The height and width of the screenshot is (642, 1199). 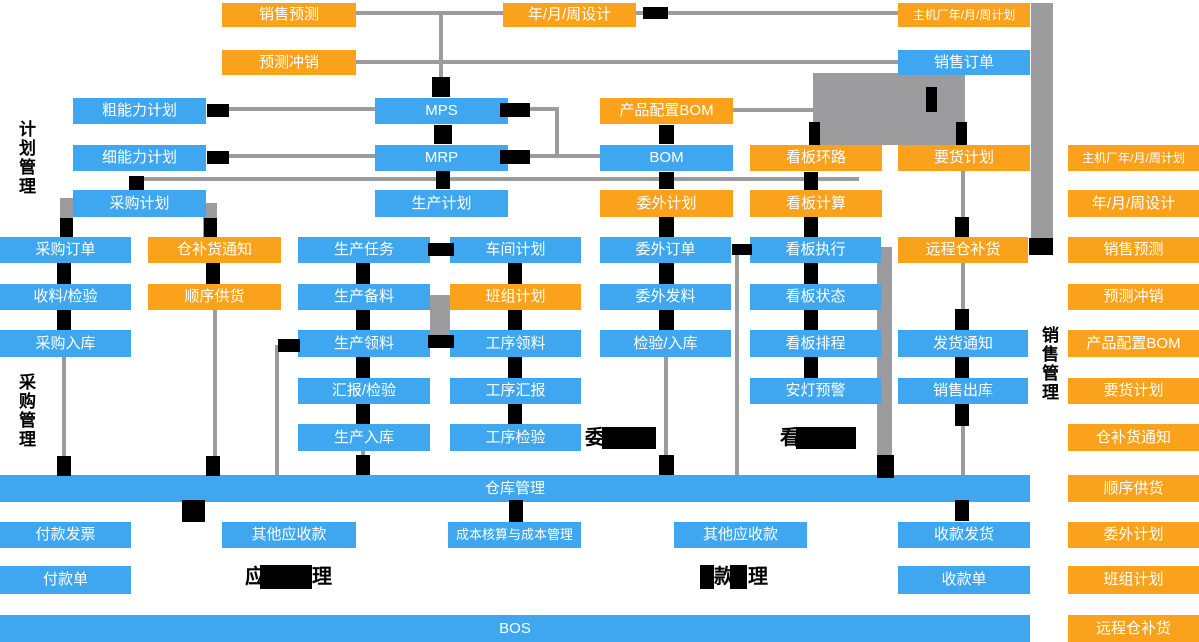 I want to click on node-payment-slip: 付款单, so click(x=65, y=580).